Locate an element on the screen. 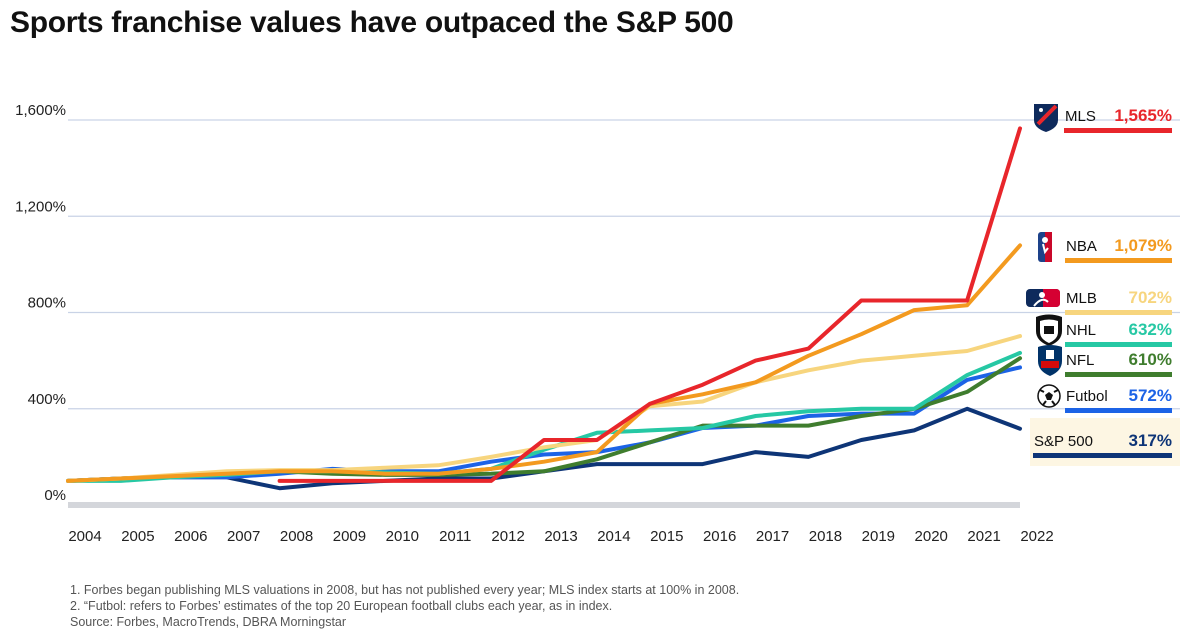 This screenshot has height=632, width=1184. legend-label: NFL is located at coordinates (1080, 360).